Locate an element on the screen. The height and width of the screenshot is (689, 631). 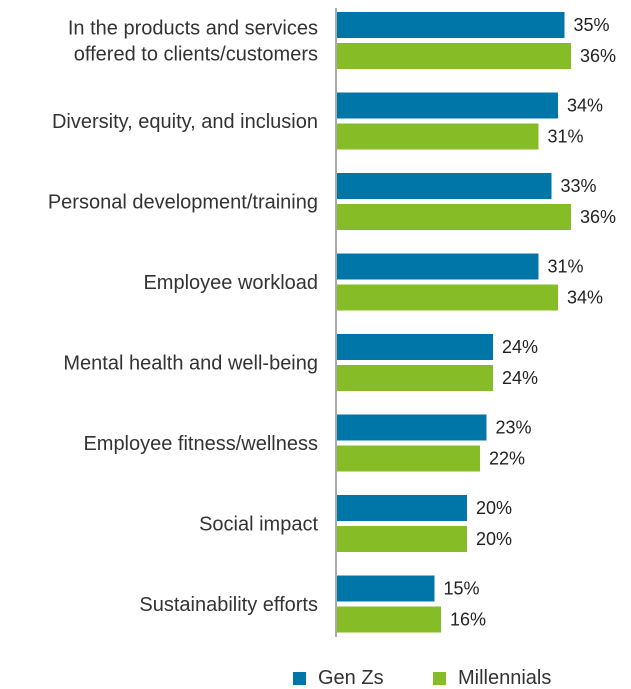
value-label: 33% is located at coordinates (579, 186).